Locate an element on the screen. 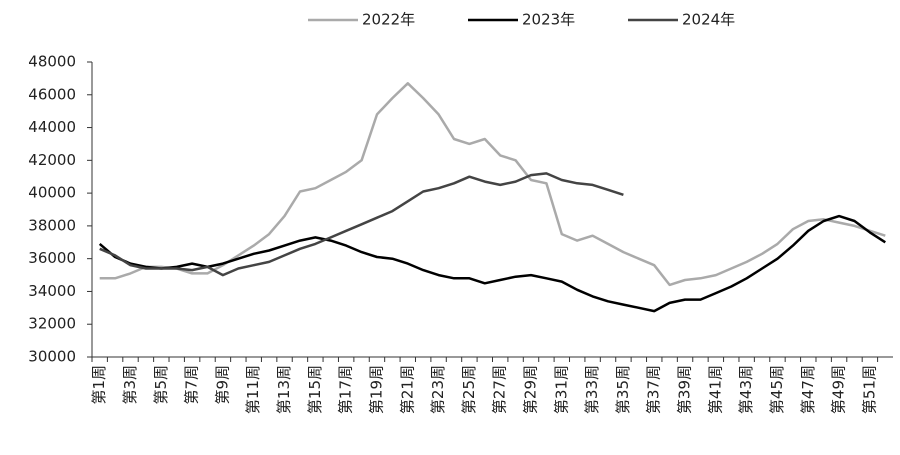 Image resolution: width=900 pixels, height=455 pixels. x-tick-label: 第13周 is located at coordinates (284, 389).